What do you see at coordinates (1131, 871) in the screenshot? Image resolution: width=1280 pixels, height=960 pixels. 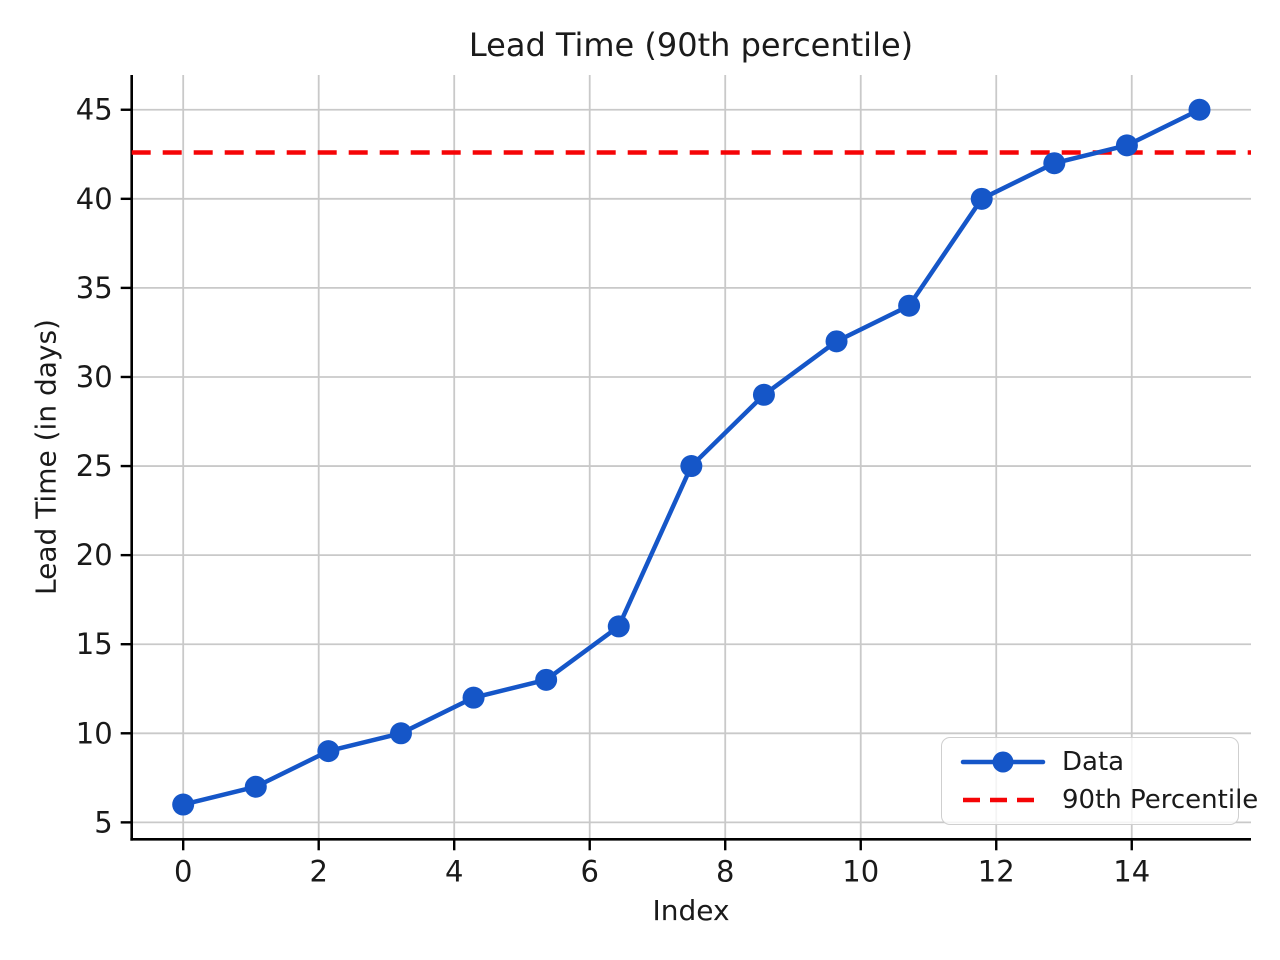 I see `x-tick-label-14: 14` at bounding box center [1131, 871].